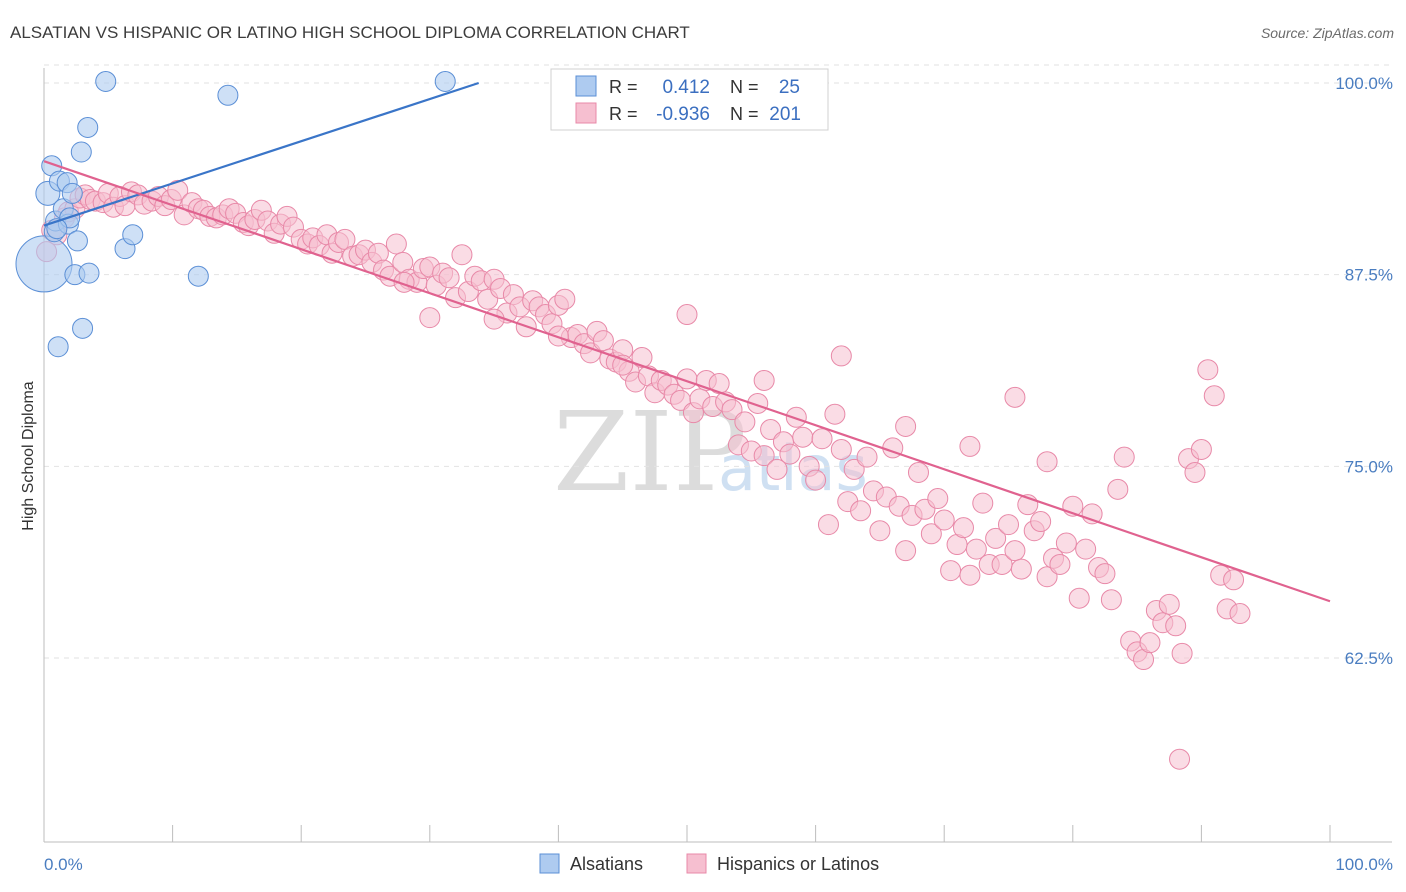 This screenshot has width=1406, height=892. What do you see at coordinates (785, 114) in the screenshot?
I see `legend-n-value-hispanics: 201` at bounding box center [785, 114].